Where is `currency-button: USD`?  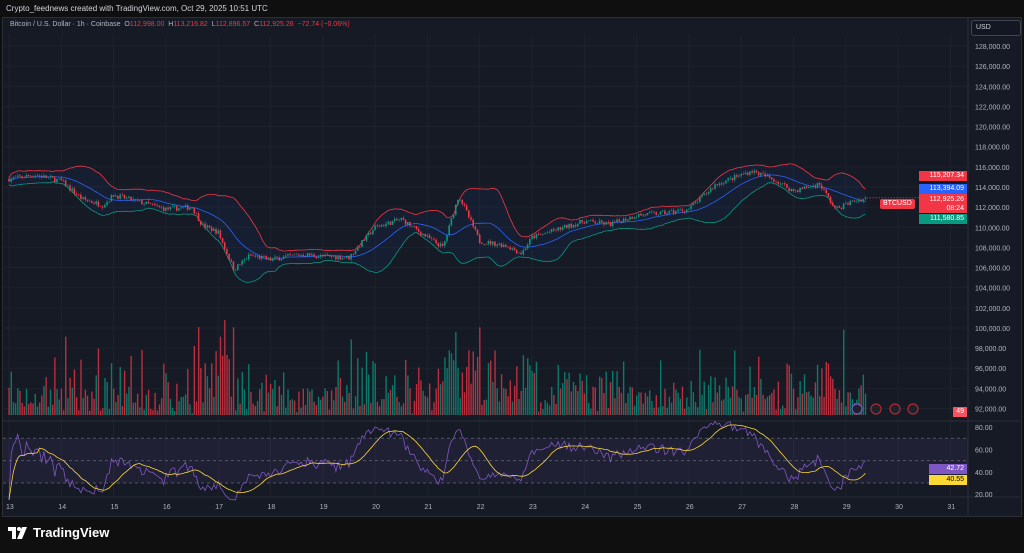 currency-button: USD is located at coordinates (996, 28).